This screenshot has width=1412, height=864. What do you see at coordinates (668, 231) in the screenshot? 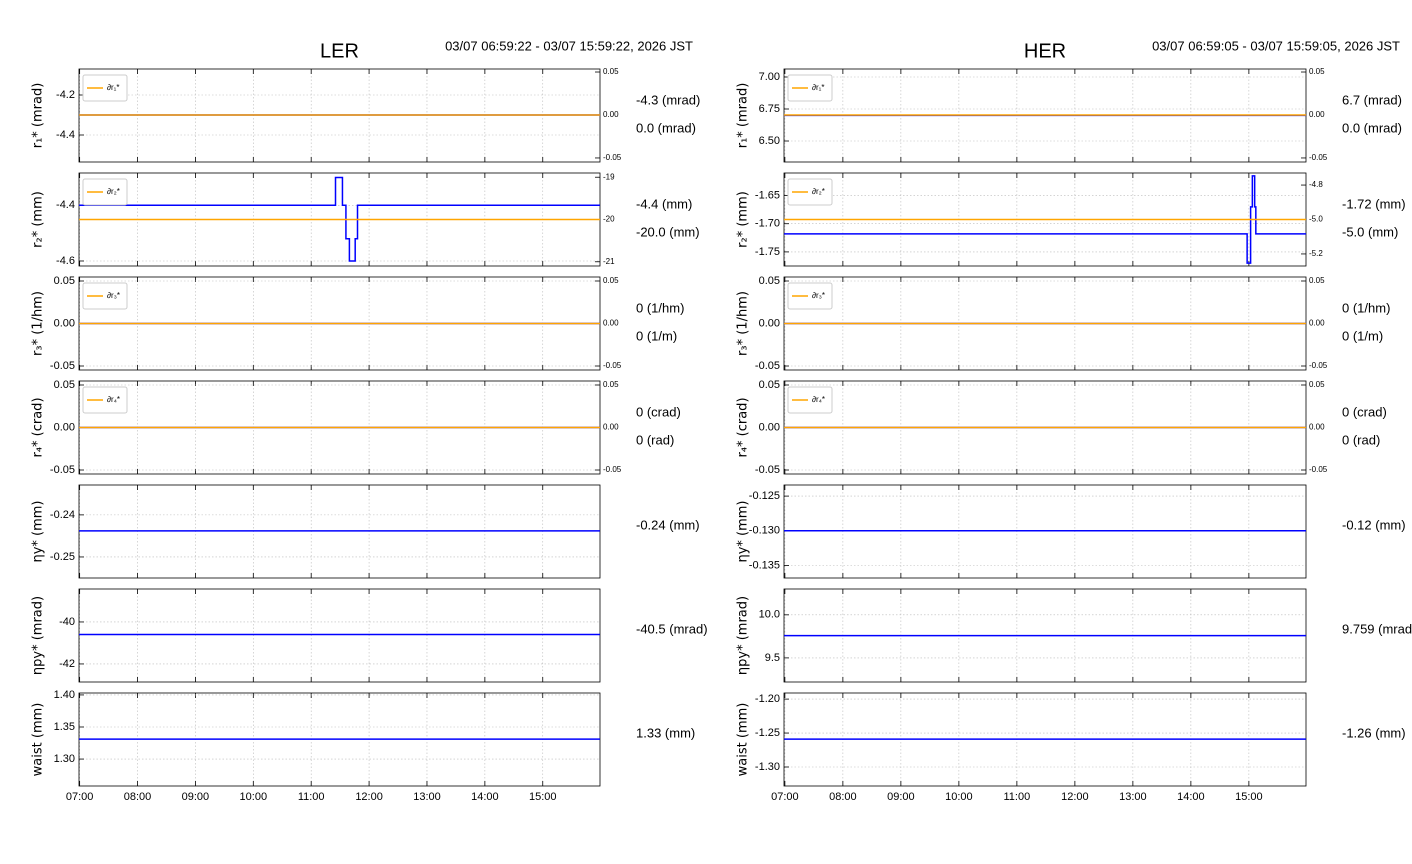
I see `readout: -20.0 (mm)` at bounding box center [668, 231].